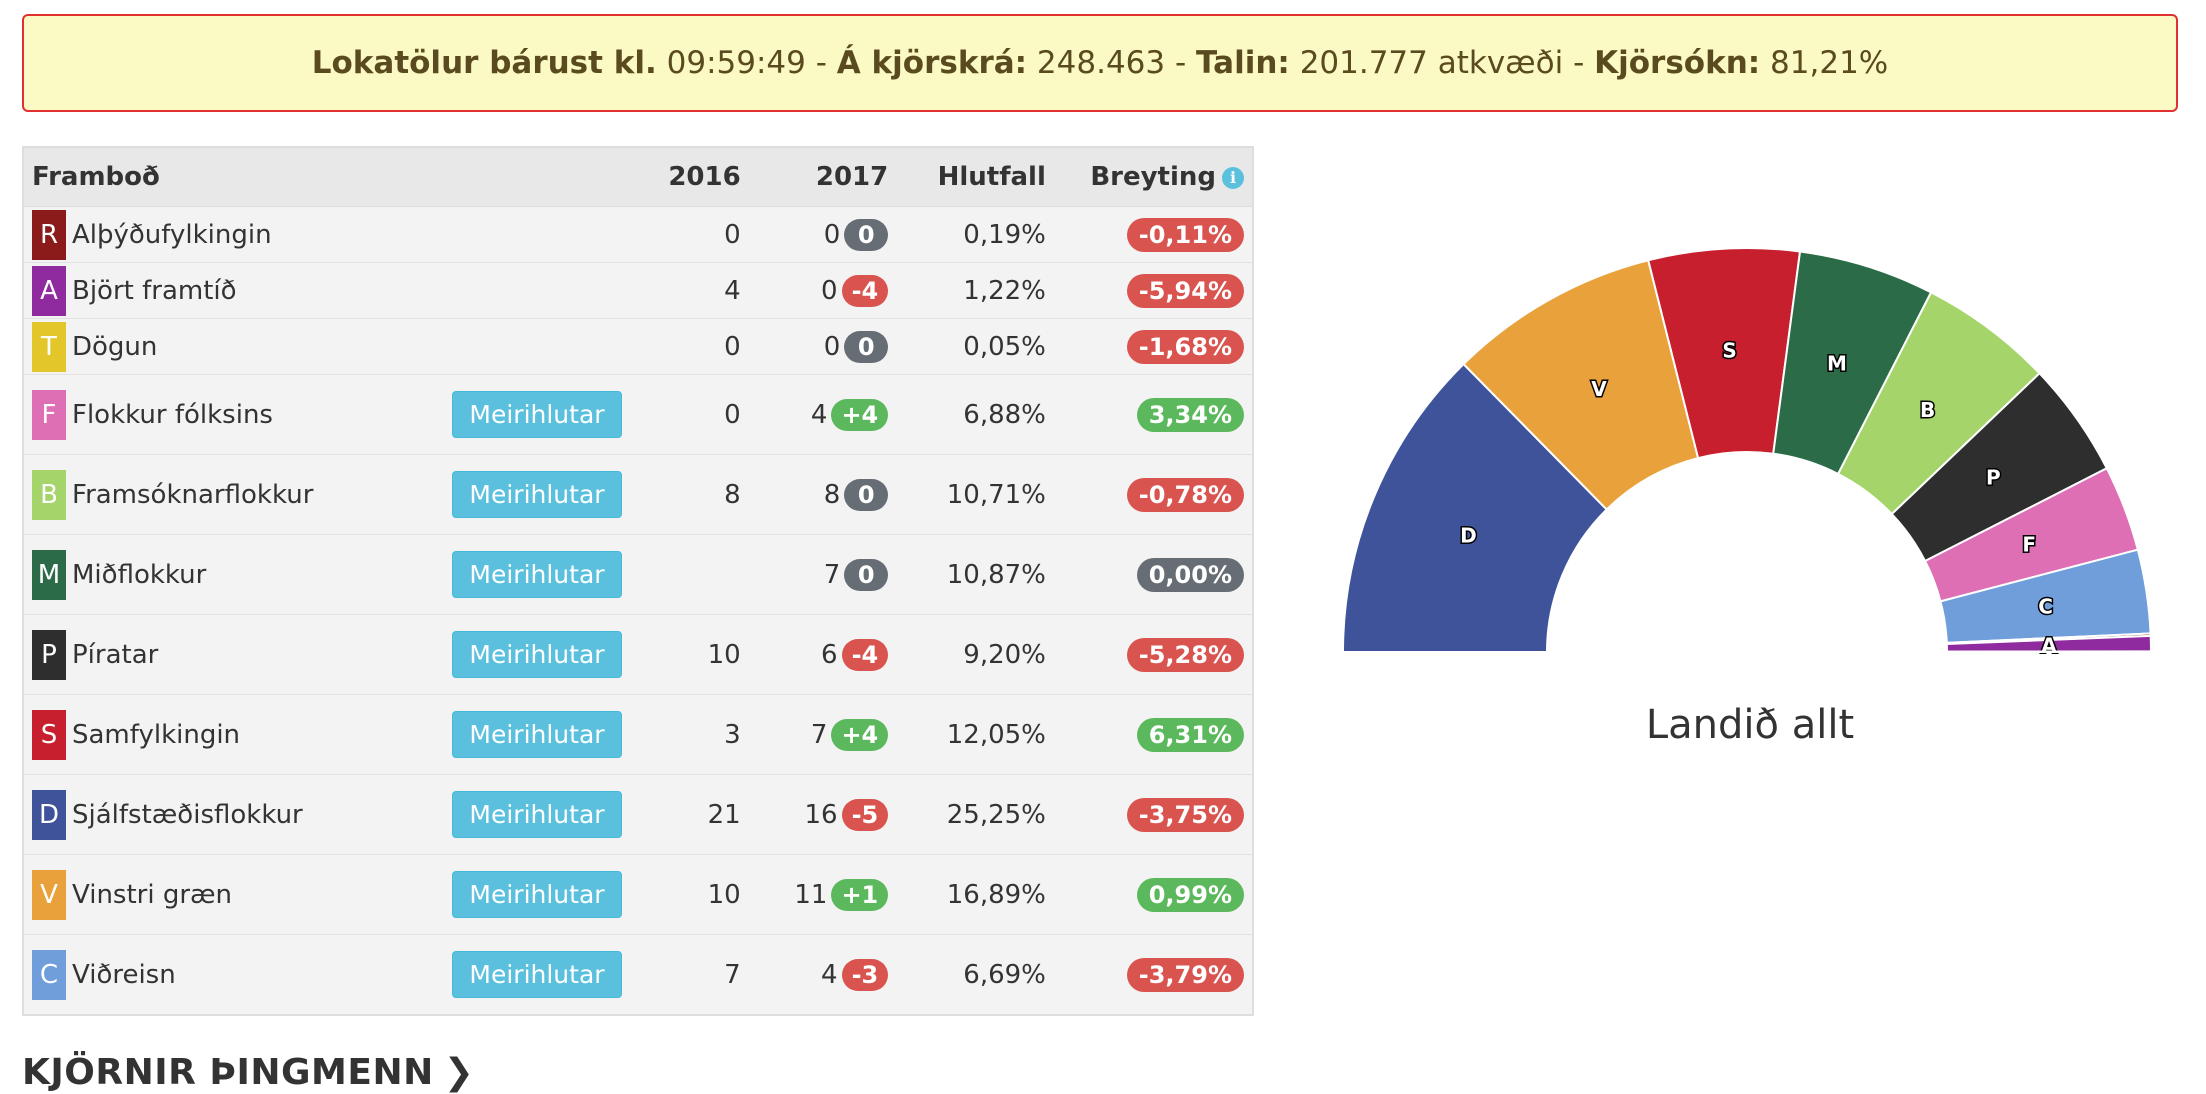  I want to click on seats-2017: 4, so click(819, 414).